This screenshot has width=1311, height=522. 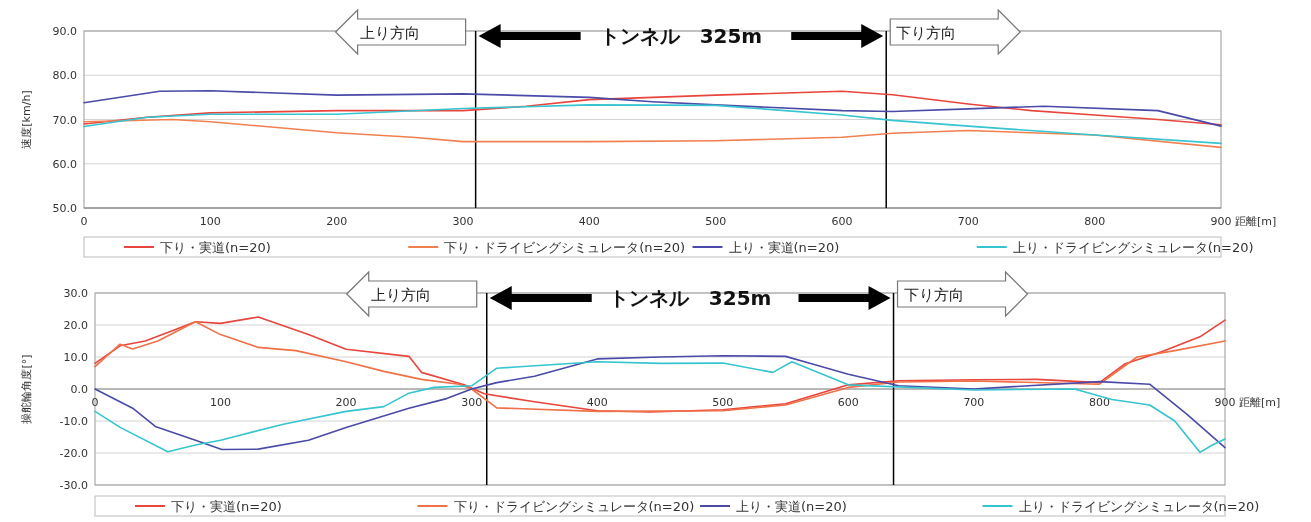 What do you see at coordinates (64, 76) in the screenshot?
I see `y-tick-label: 80.0` at bounding box center [64, 76].